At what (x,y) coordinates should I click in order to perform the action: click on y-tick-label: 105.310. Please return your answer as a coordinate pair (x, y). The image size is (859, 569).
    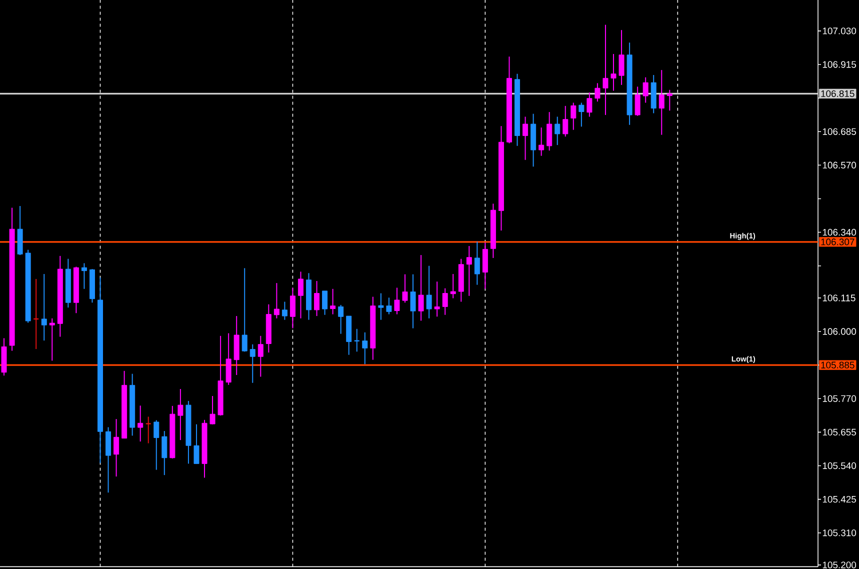
    Looking at the image, I should click on (839, 533).